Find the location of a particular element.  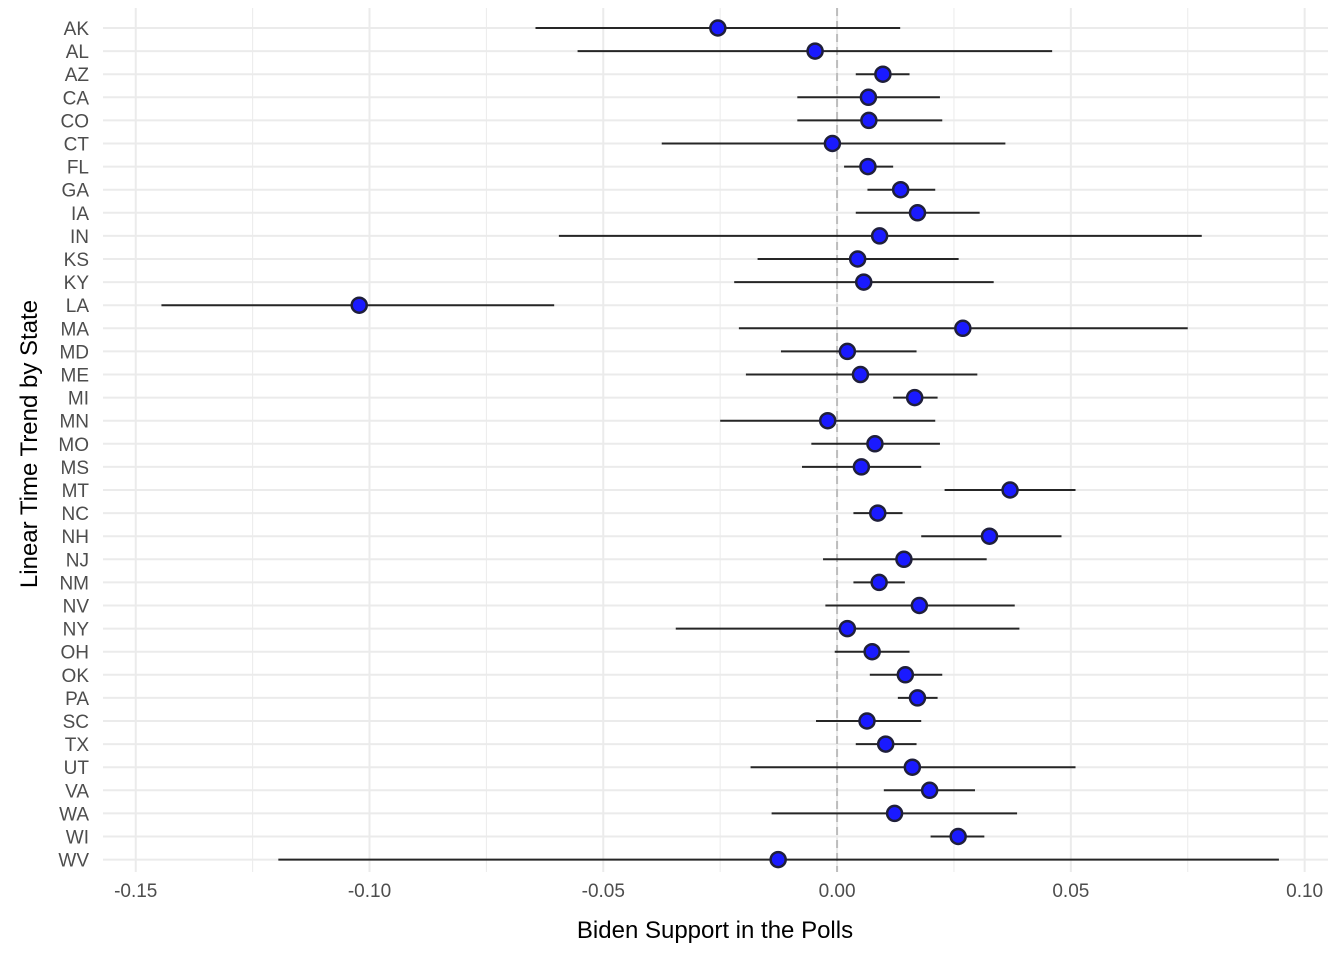

y-tick-label: CA is located at coordinates (76, 98).